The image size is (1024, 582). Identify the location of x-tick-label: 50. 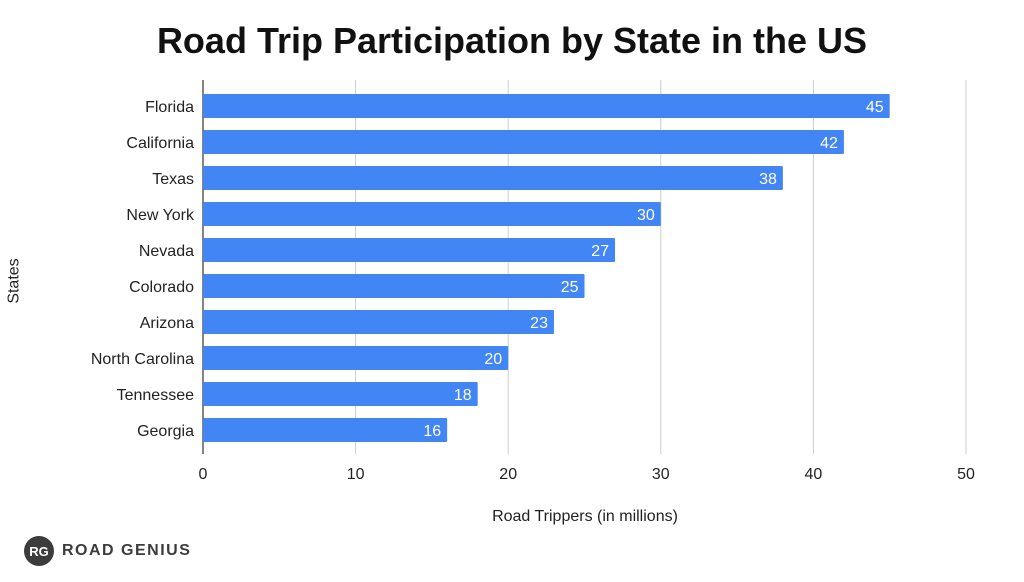
(966, 474).